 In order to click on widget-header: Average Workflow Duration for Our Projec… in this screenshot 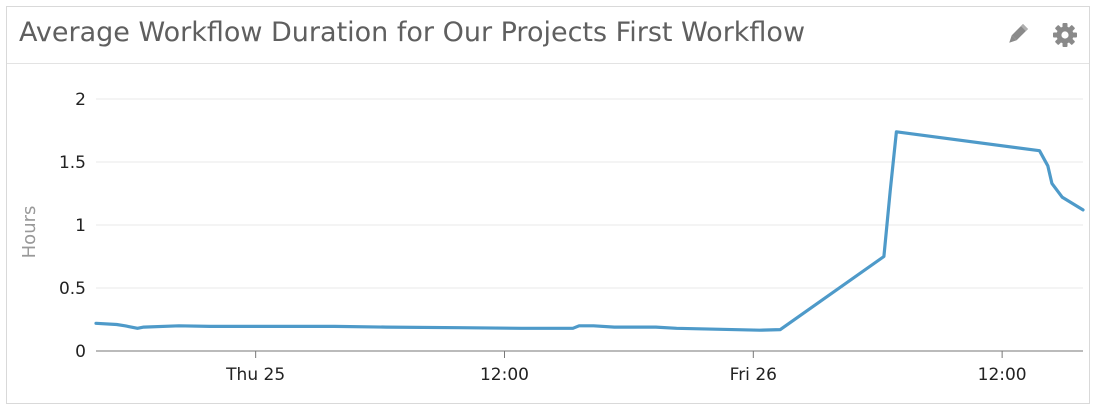, I will do `click(548, 35)`.